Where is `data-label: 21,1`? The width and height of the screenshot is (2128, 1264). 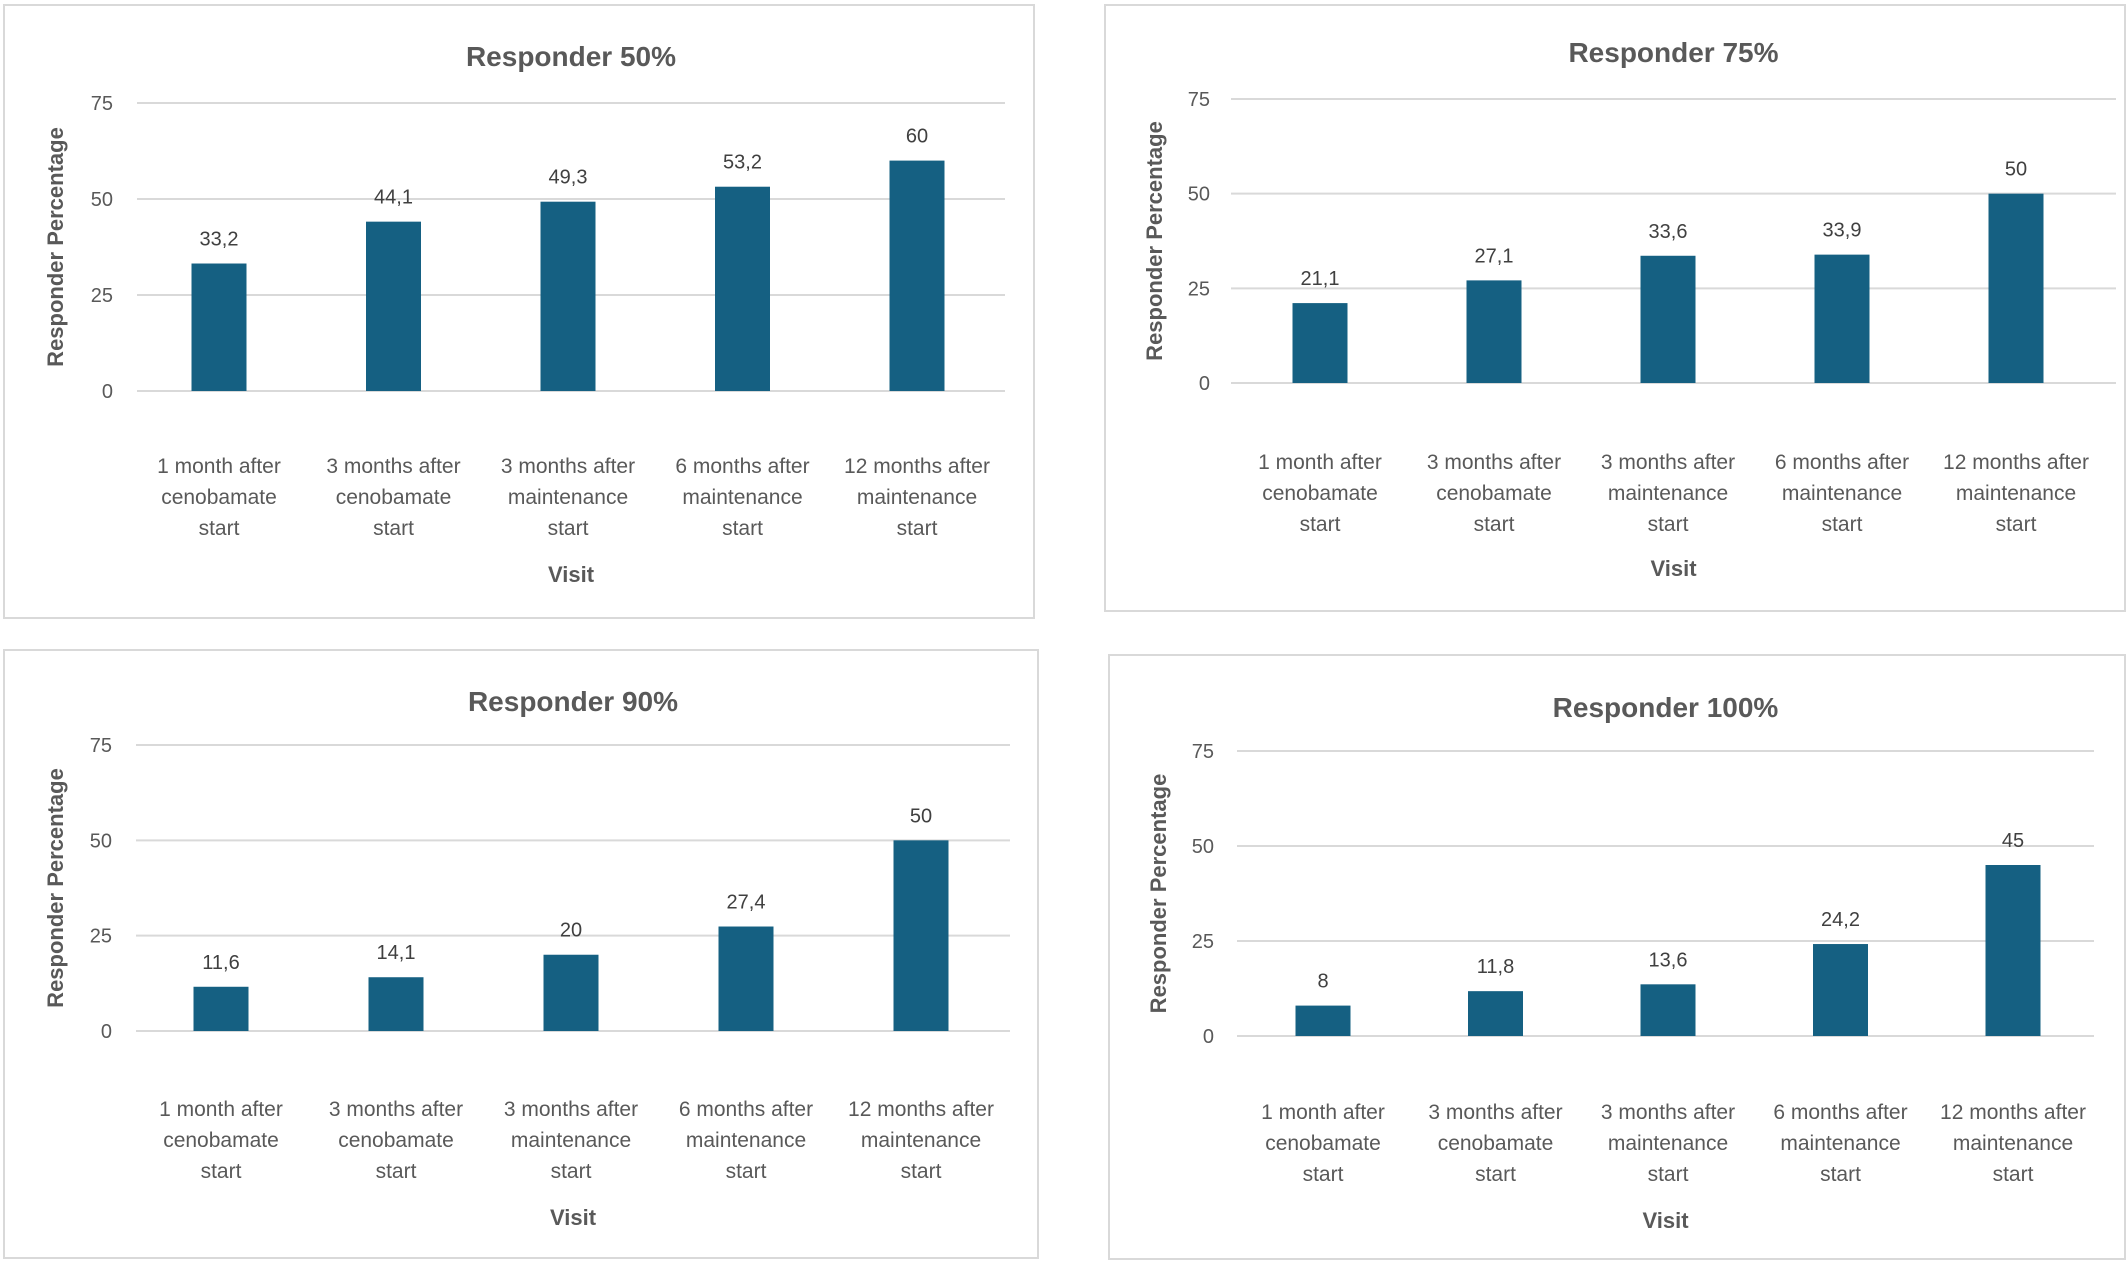
data-label: 21,1 is located at coordinates (1320, 279).